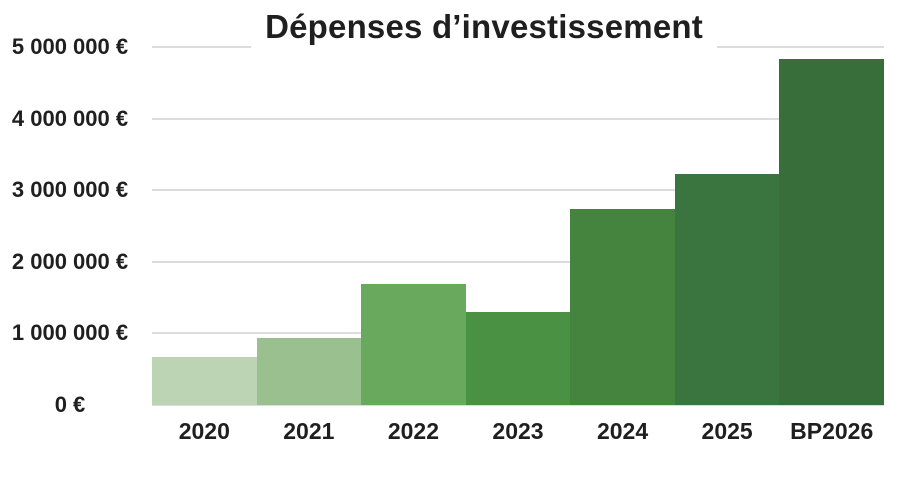 This screenshot has width=918, height=492. What do you see at coordinates (727, 431) in the screenshot?
I see `x-tick-label-2025: 2025` at bounding box center [727, 431].